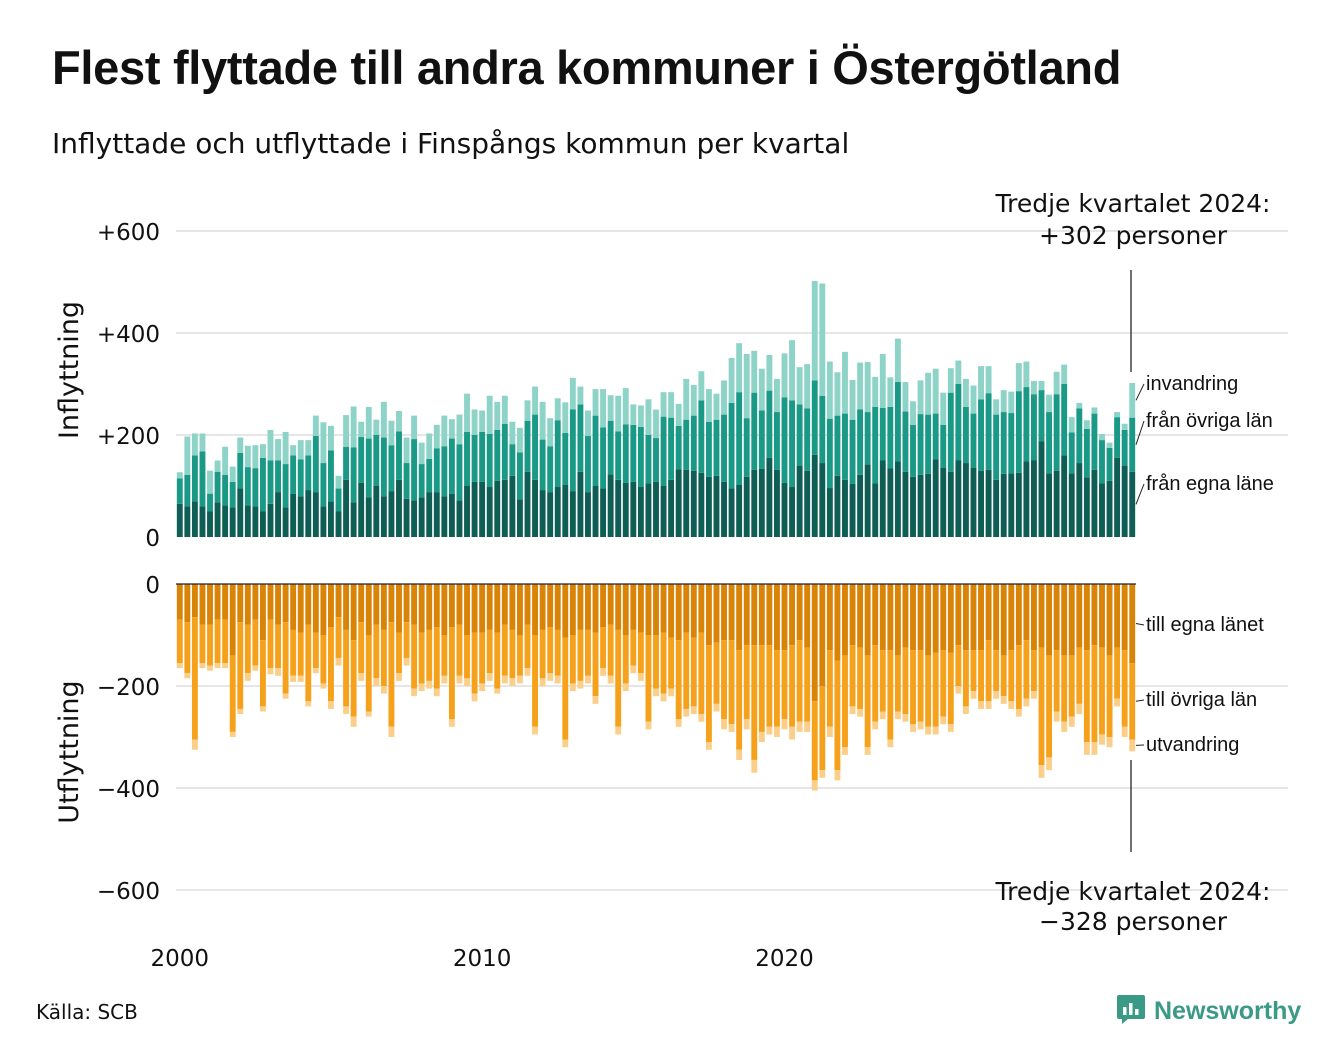  What do you see at coordinates (1140, 700) in the screenshot?
I see `legend-out-leader` at bounding box center [1140, 700].